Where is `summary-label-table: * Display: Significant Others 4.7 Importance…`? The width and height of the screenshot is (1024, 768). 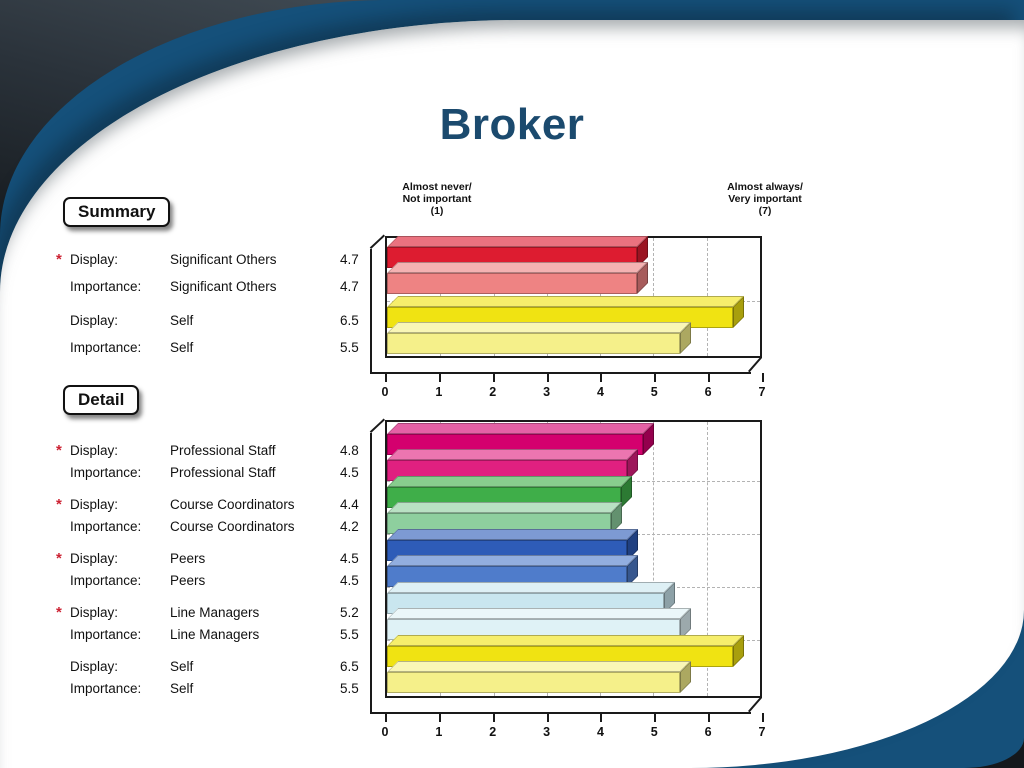 summary-label-table: * Display: Significant Others 4.7 Importance… is located at coordinates (219, 307).